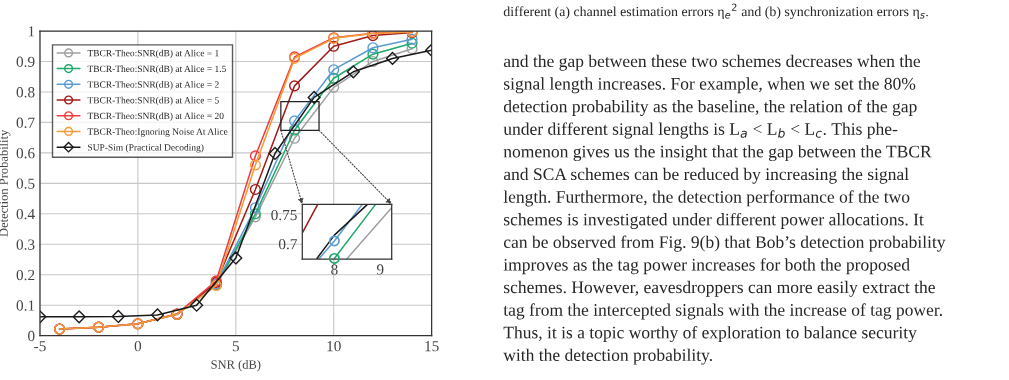 The width and height of the screenshot is (1009, 380). What do you see at coordinates (706, 198) in the screenshot?
I see `text: length. Furthermore, the detection performance of the two` at bounding box center [706, 198].